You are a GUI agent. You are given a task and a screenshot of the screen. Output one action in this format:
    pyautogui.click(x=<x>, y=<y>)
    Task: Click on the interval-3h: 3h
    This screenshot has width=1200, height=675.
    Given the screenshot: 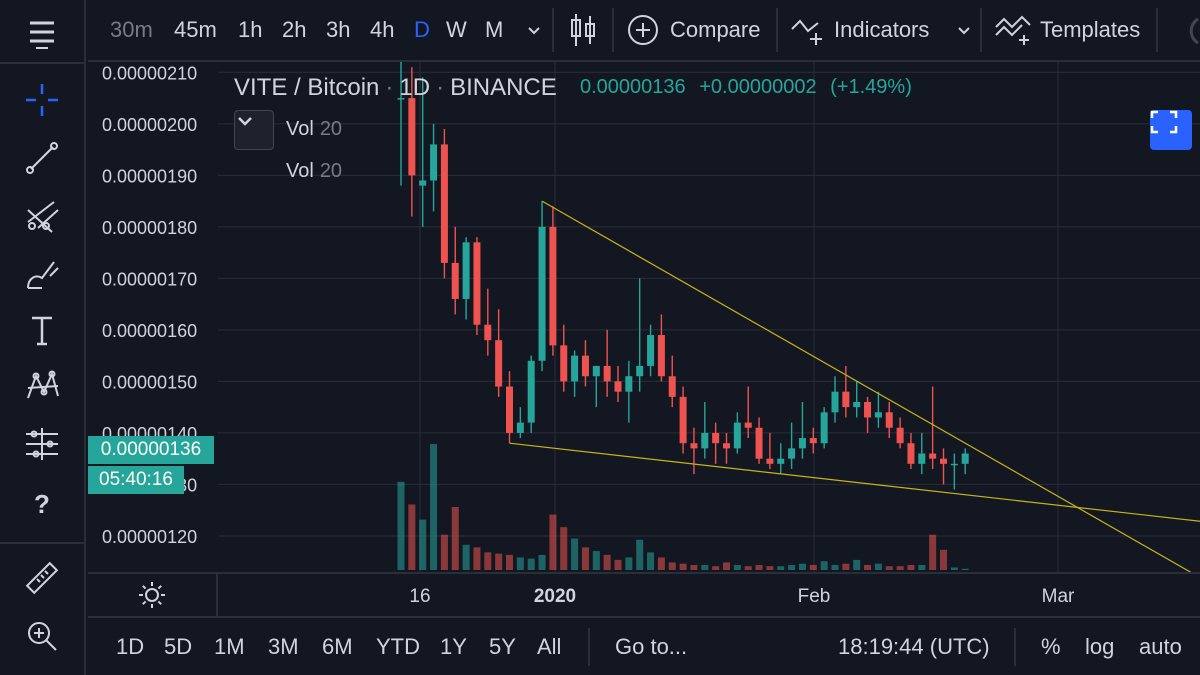 What is the action you would take?
    pyautogui.click(x=338, y=29)
    